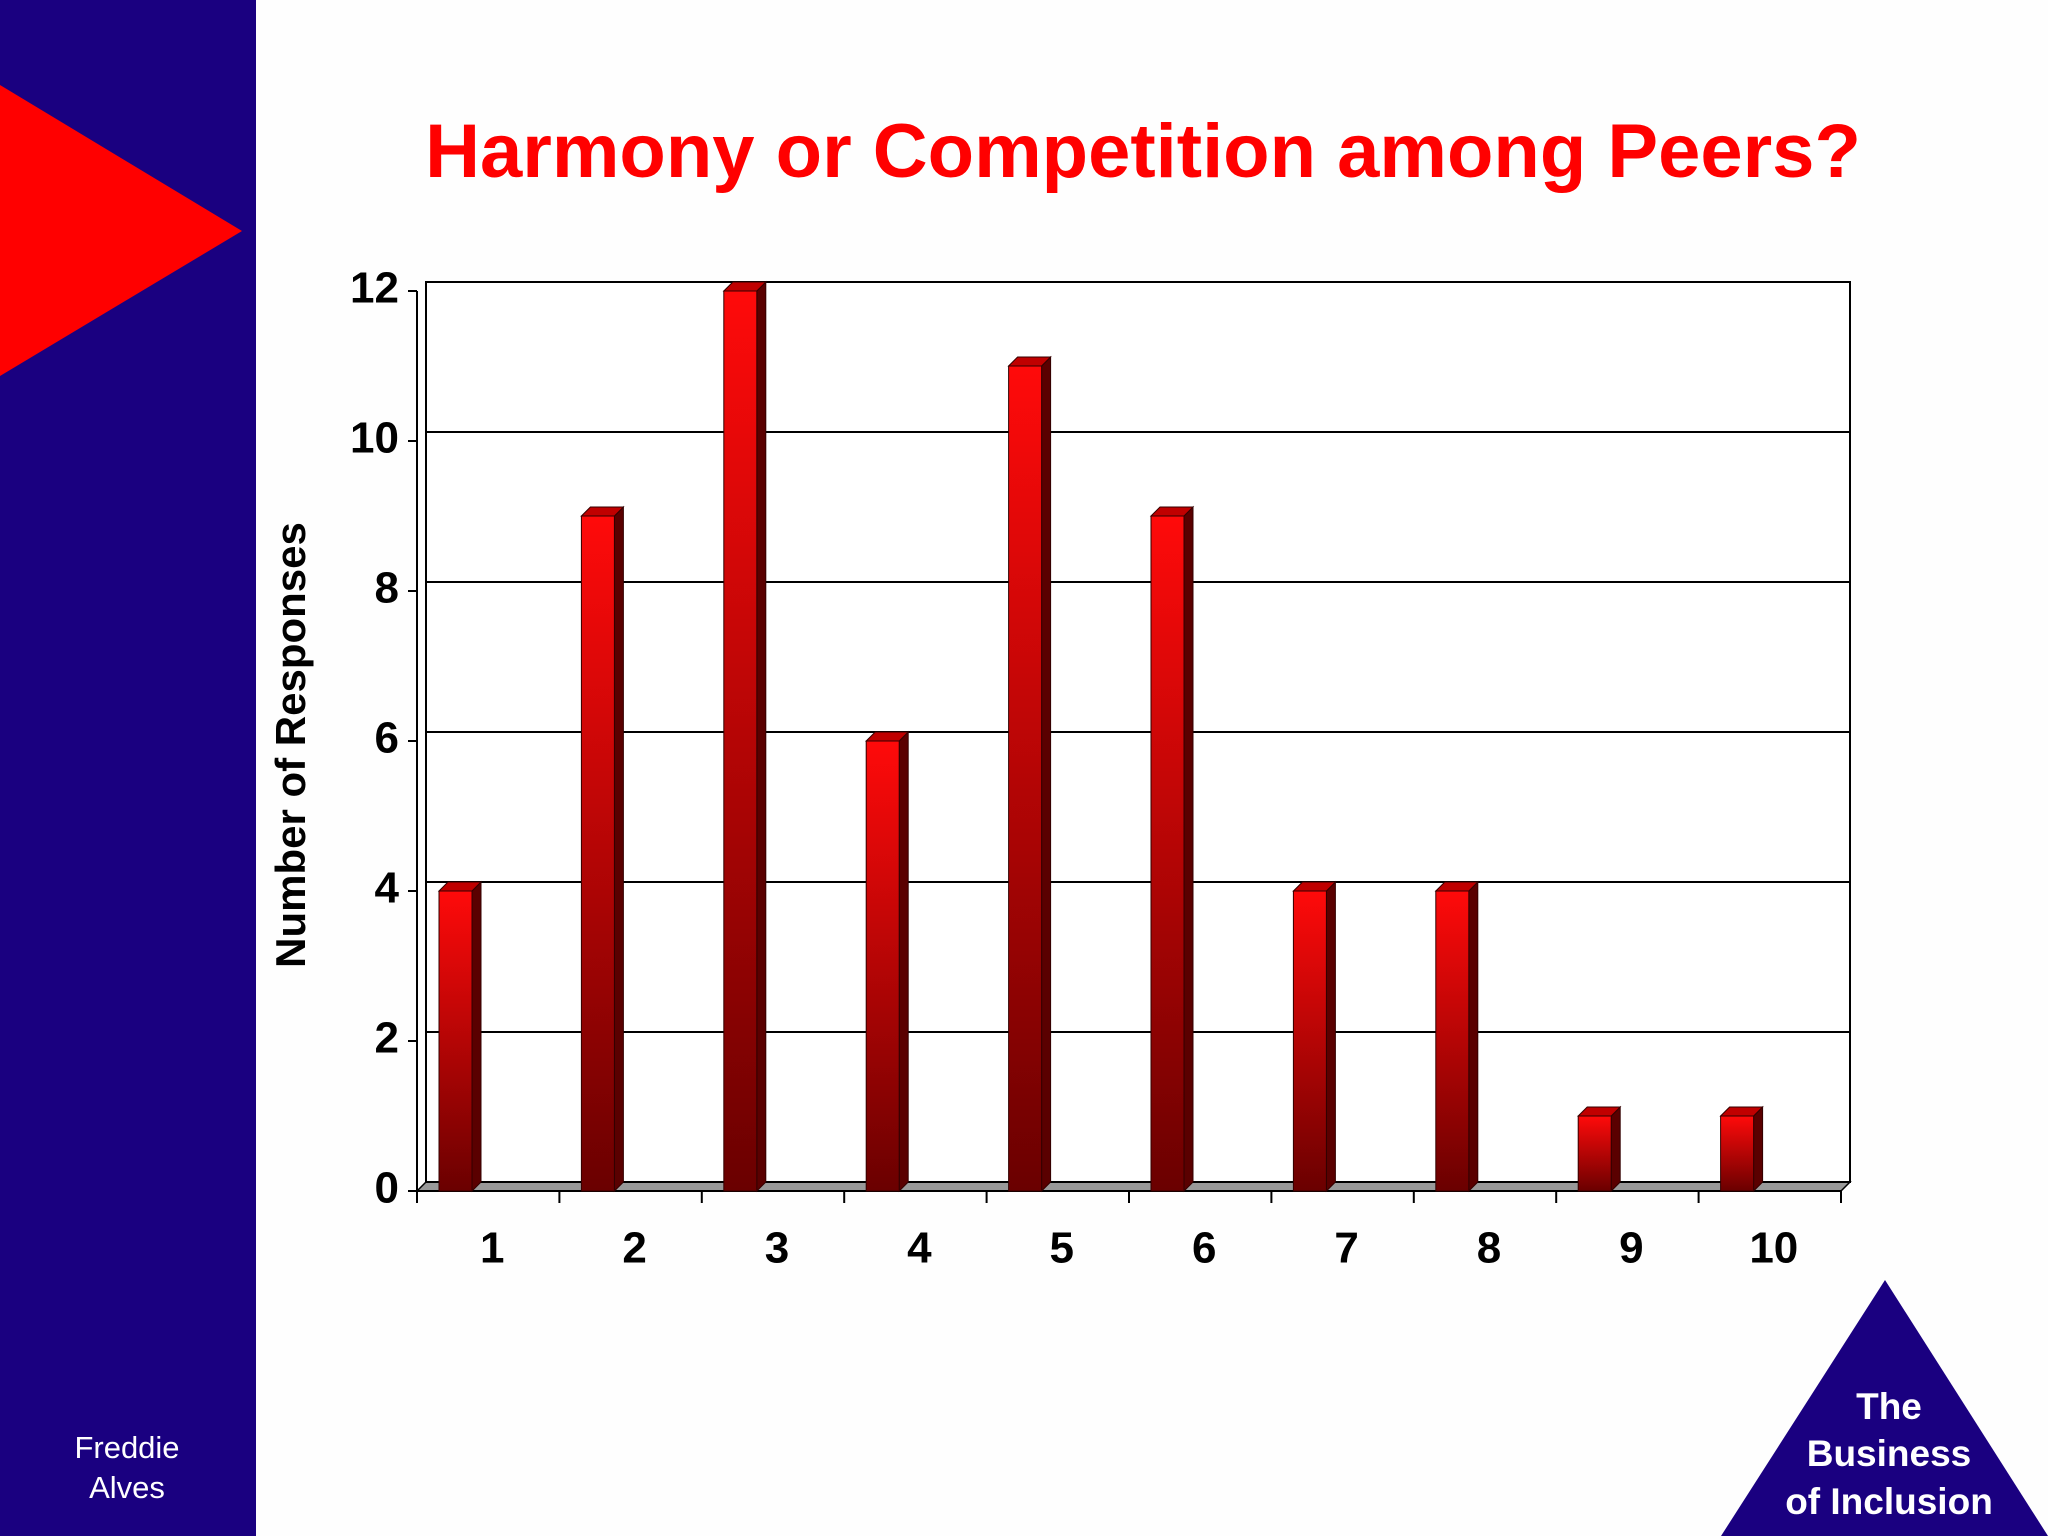 This screenshot has height=1536, width=2048. I want to click on x-tick-label: 5, so click(1062, 1248).